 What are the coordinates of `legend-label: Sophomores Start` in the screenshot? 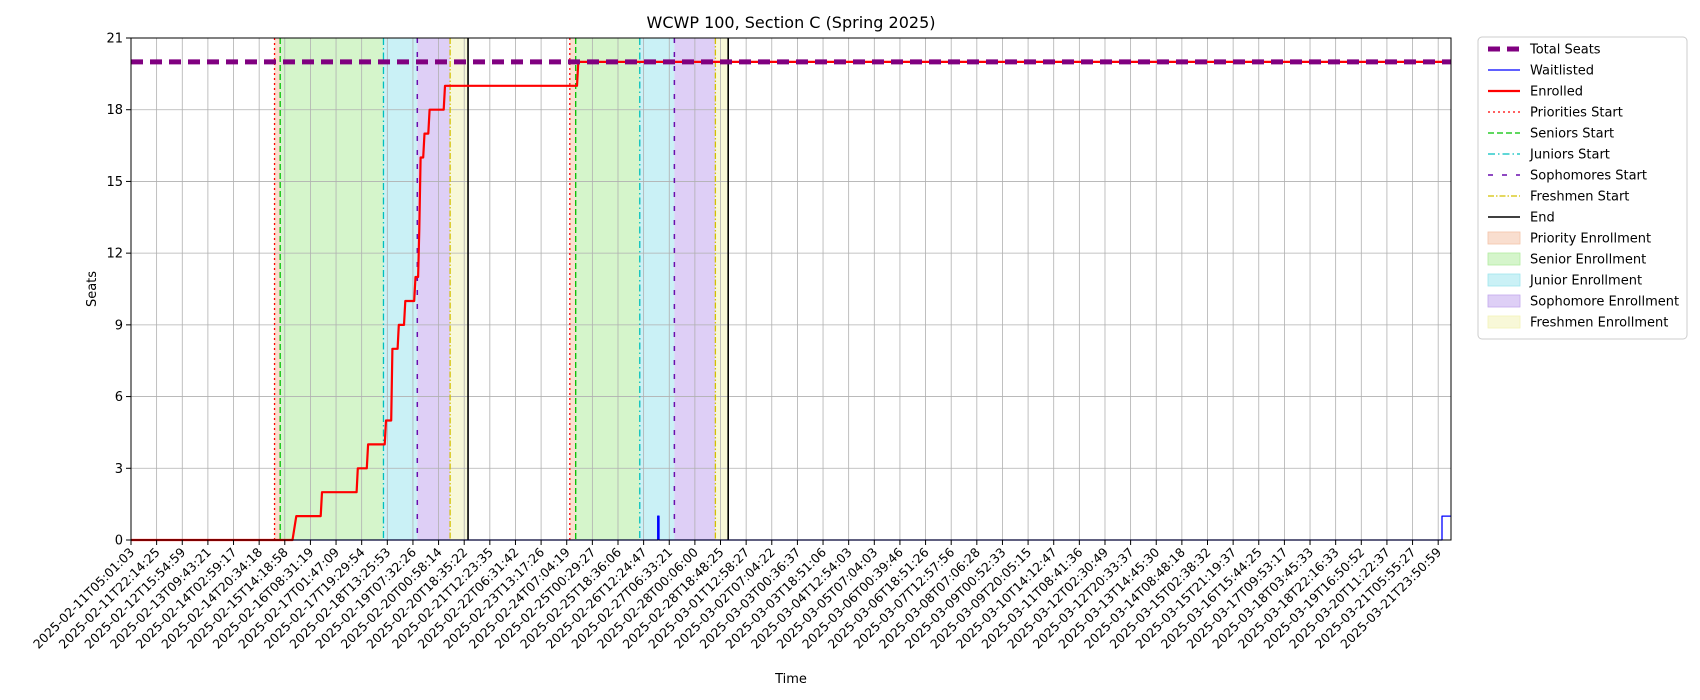 It's located at (1588, 176).